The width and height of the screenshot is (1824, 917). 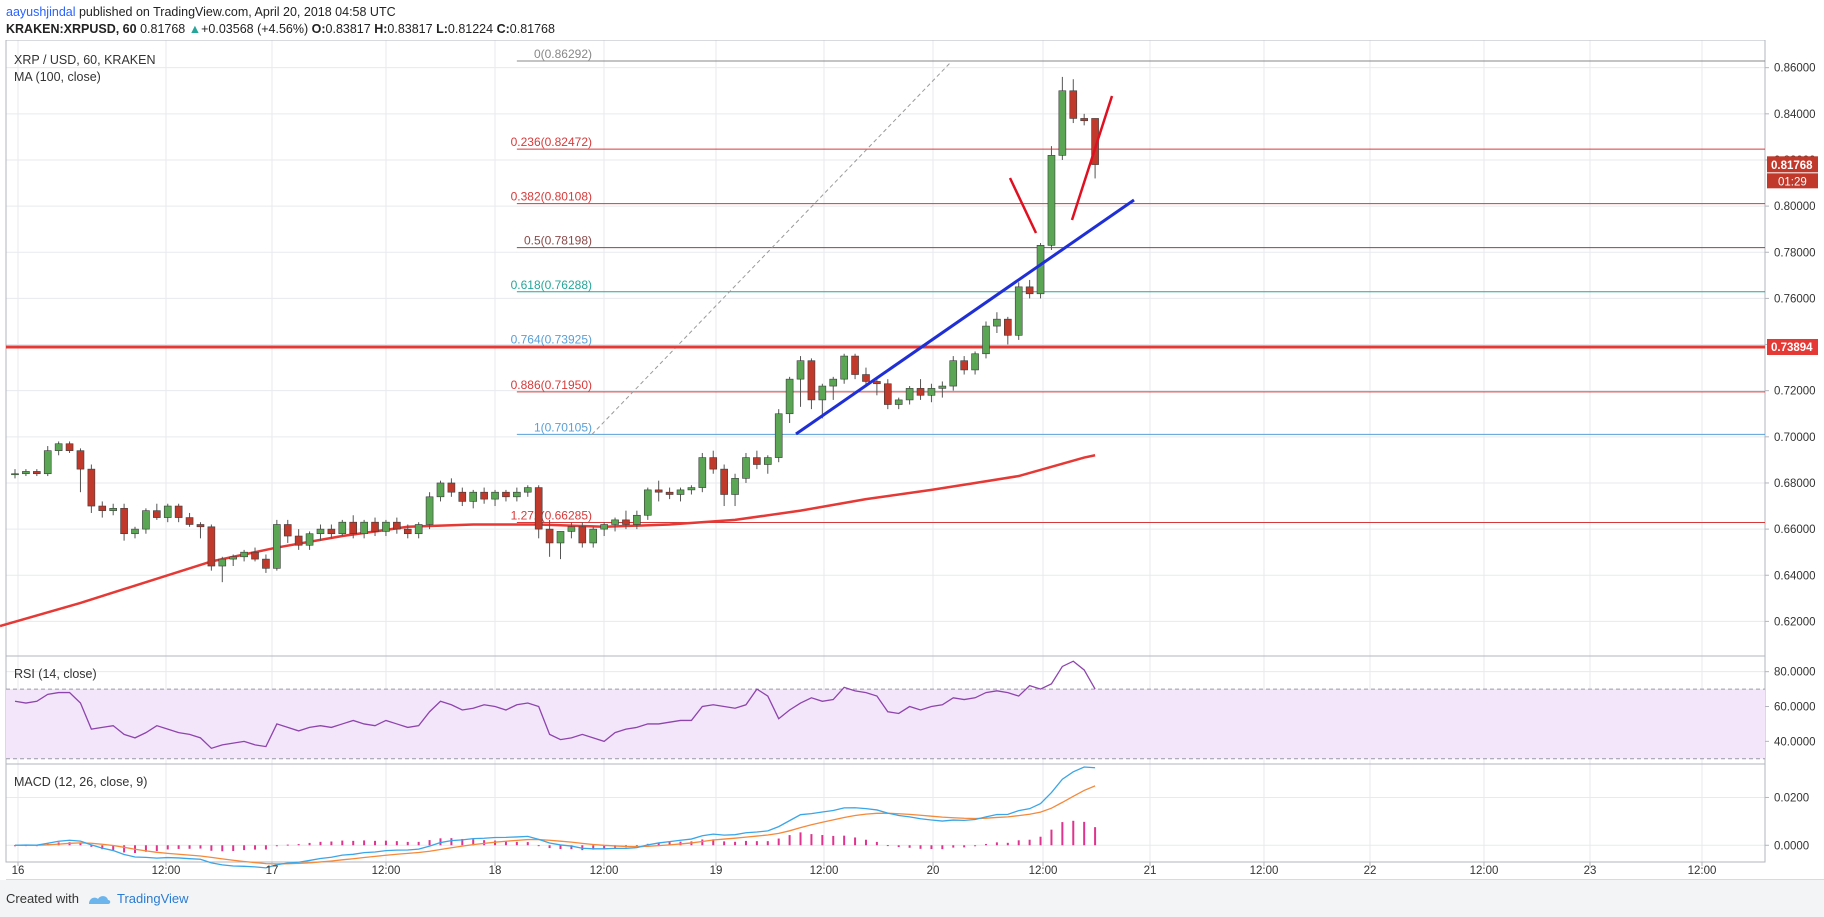 What do you see at coordinates (555, 825) in the screenshot?
I see `macd-signal-line` at bounding box center [555, 825].